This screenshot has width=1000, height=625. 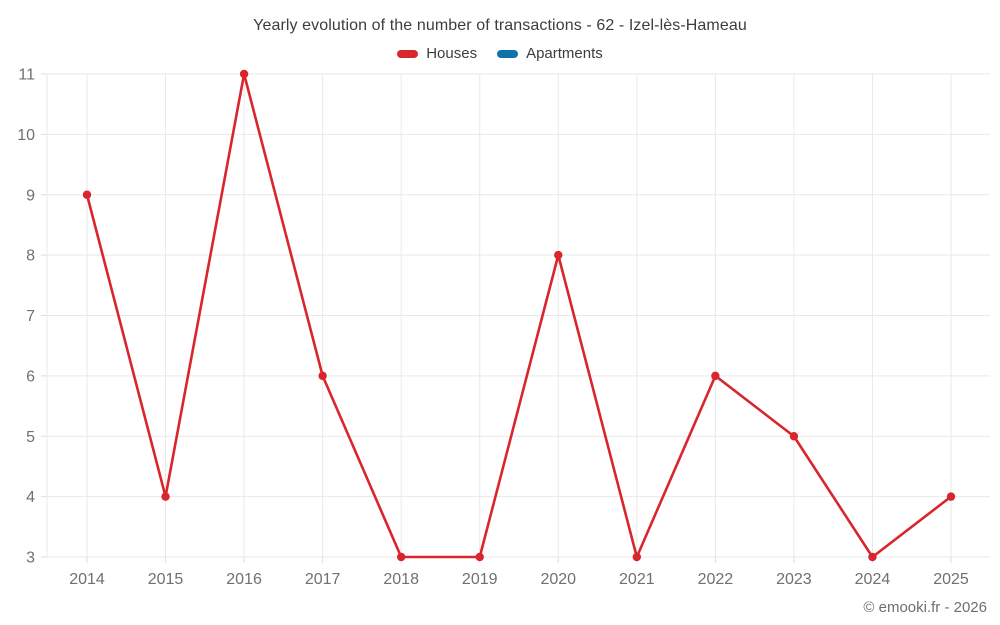 I want to click on svg-text: 2020, so click(x=558, y=579).